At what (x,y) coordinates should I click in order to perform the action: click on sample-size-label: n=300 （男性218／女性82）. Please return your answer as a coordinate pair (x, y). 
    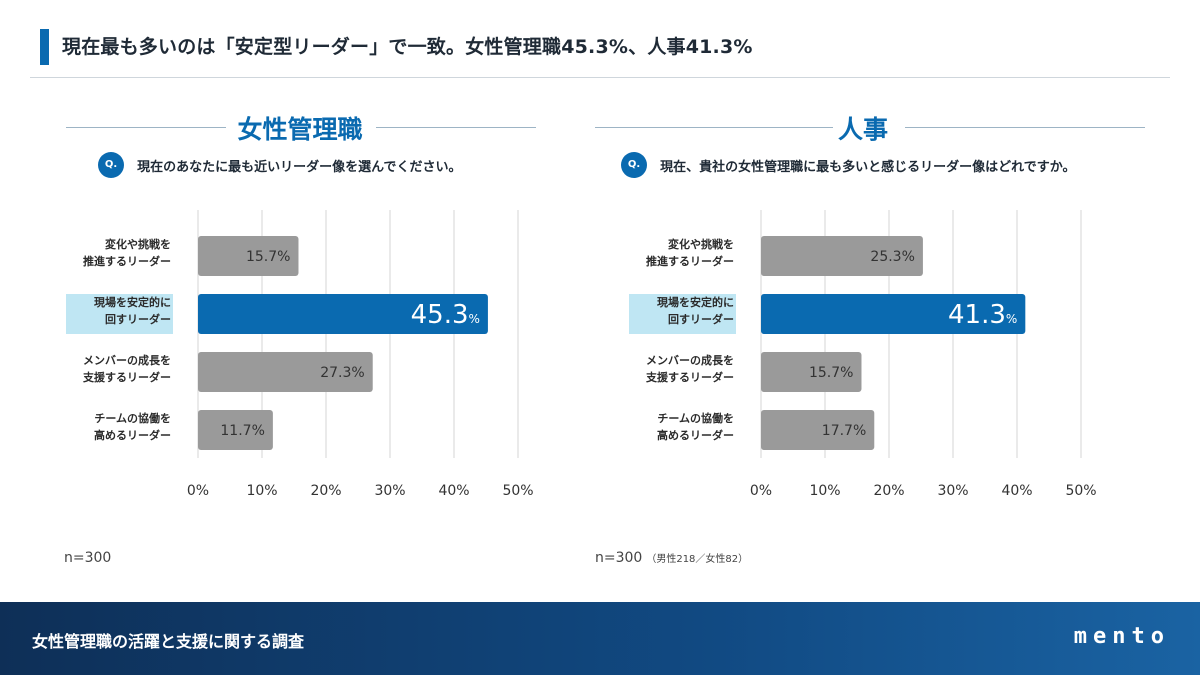
    Looking at the image, I should click on (671, 558).